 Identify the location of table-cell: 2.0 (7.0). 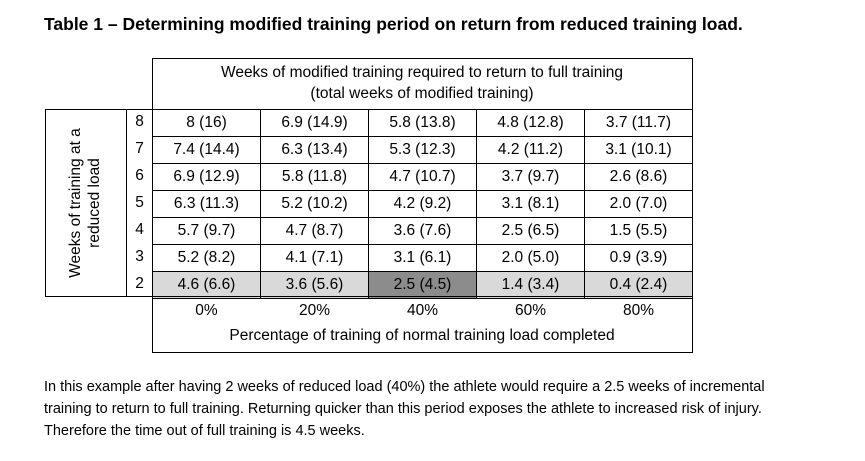
(638, 204).